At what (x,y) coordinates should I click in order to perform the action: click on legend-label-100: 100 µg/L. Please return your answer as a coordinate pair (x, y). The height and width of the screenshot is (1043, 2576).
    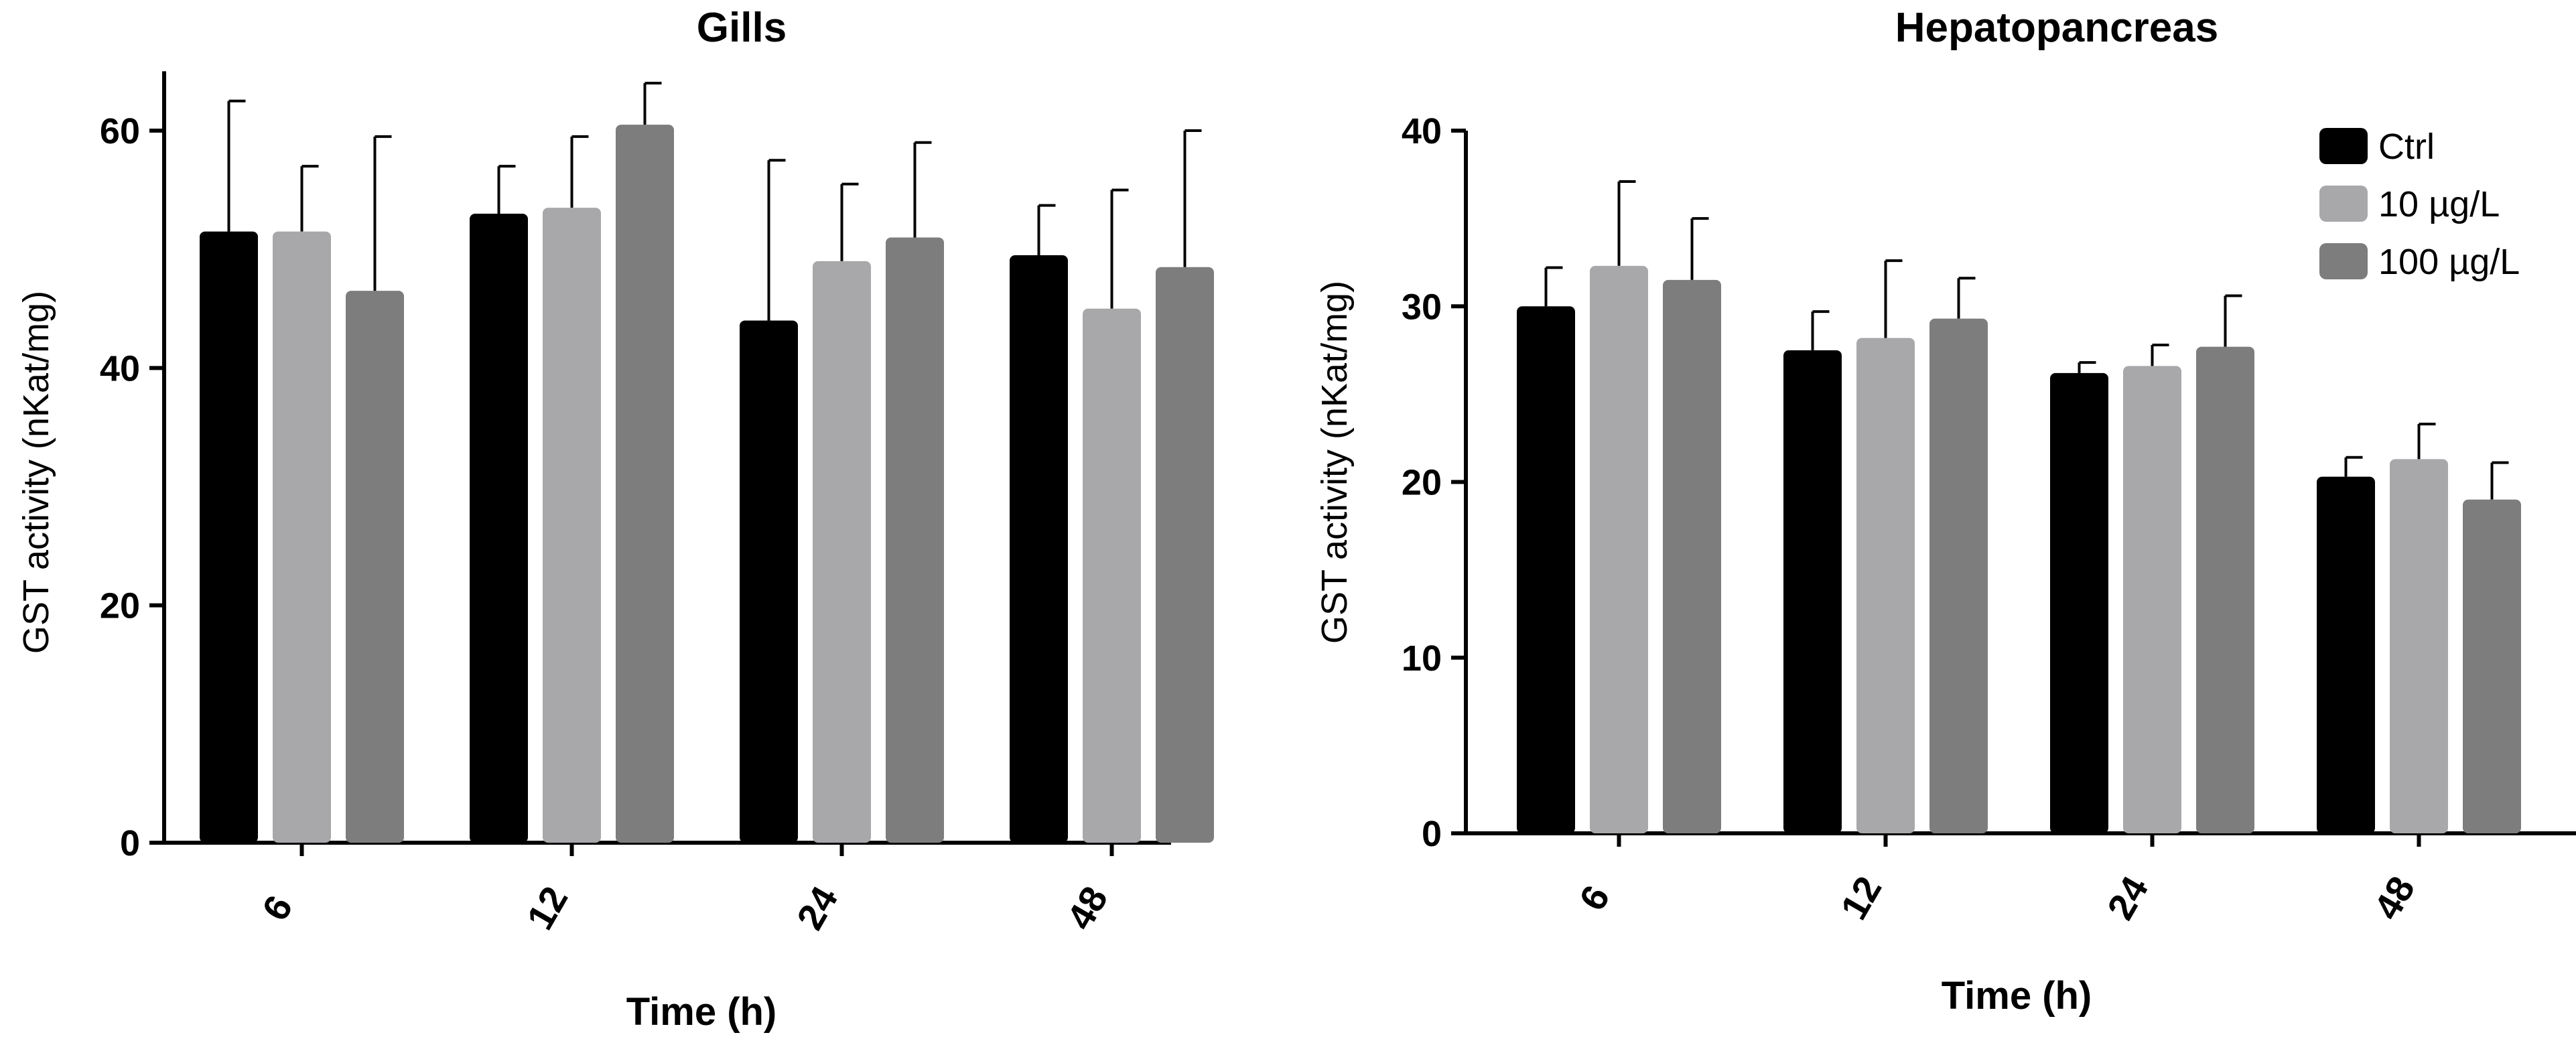
    Looking at the image, I should click on (2449, 262).